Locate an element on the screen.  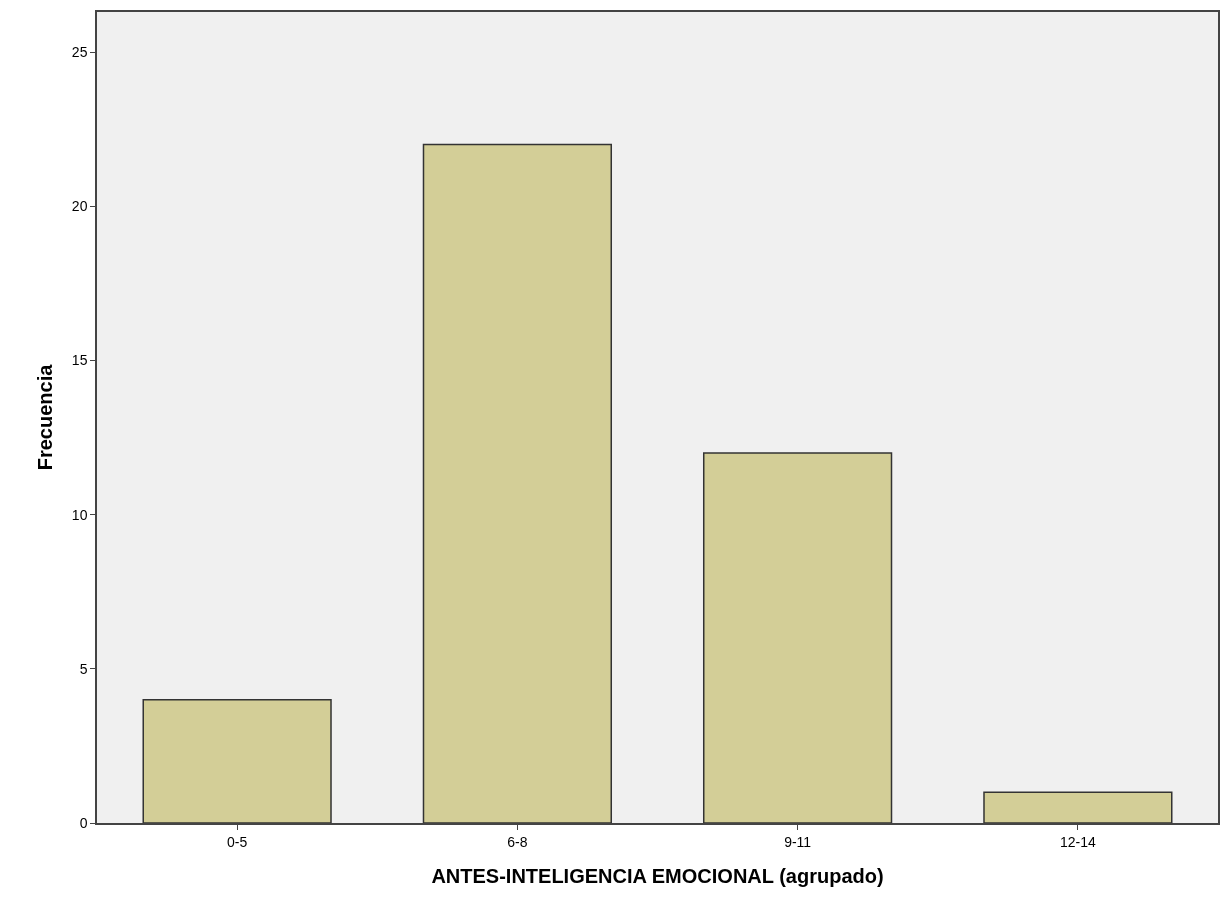
x-tick-label: 6-8 is located at coordinates (517, 841).